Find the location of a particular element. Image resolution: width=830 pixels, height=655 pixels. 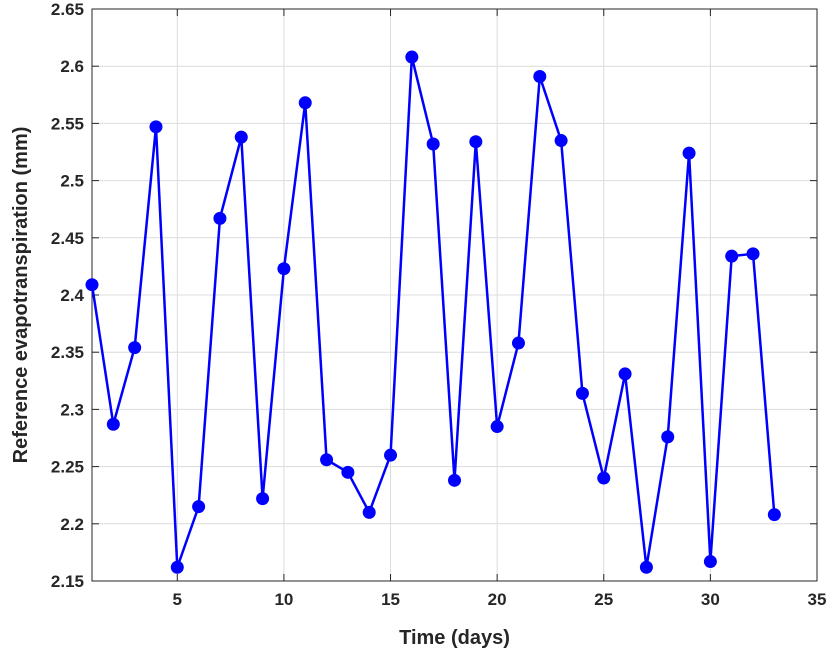

x-axis-label: Time (days) is located at coordinates (454, 638).